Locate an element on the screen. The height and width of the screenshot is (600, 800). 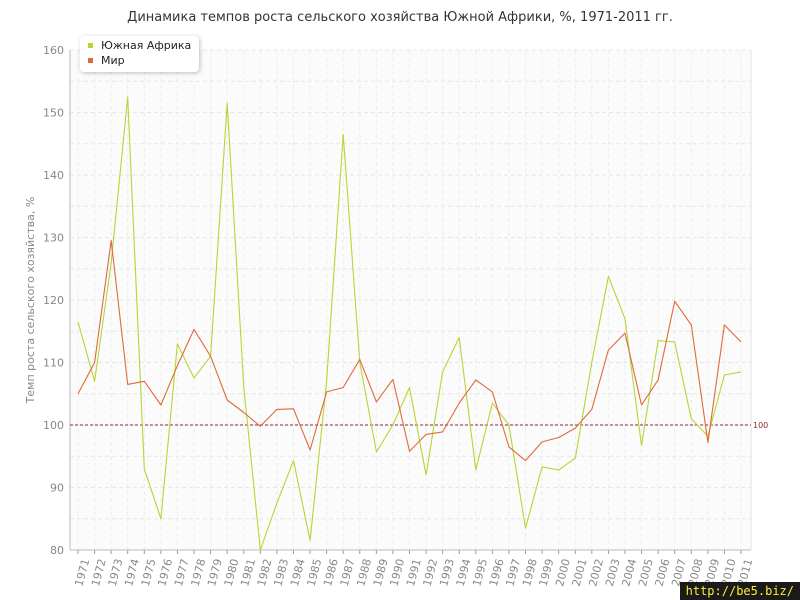
watermark-link: http://be5.biz/ is located at coordinates (739, 591).